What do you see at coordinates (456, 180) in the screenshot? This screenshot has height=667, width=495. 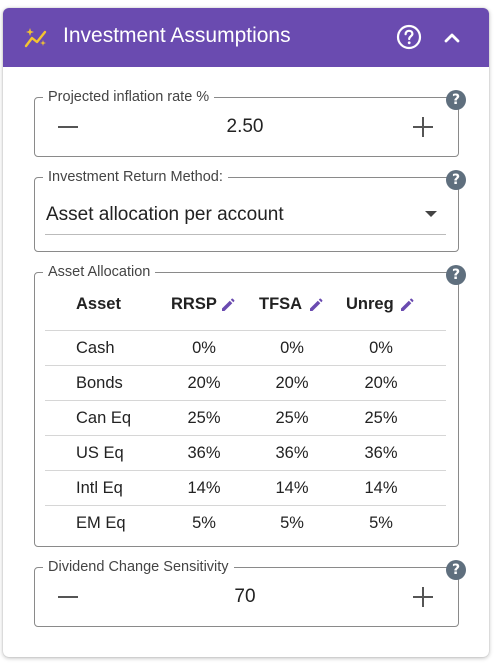 I see `return-method-help-icon: ?` at bounding box center [456, 180].